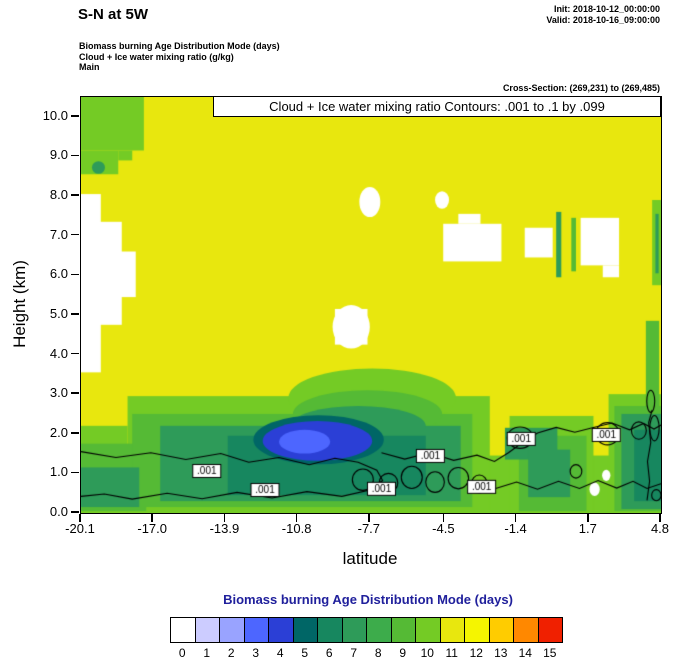 The width and height of the screenshot is (674, 668). What do you see at coordinates (515, 528) in the screenshot?
I see `x-tick-label: -1.4` at bounding box center [515, 528].